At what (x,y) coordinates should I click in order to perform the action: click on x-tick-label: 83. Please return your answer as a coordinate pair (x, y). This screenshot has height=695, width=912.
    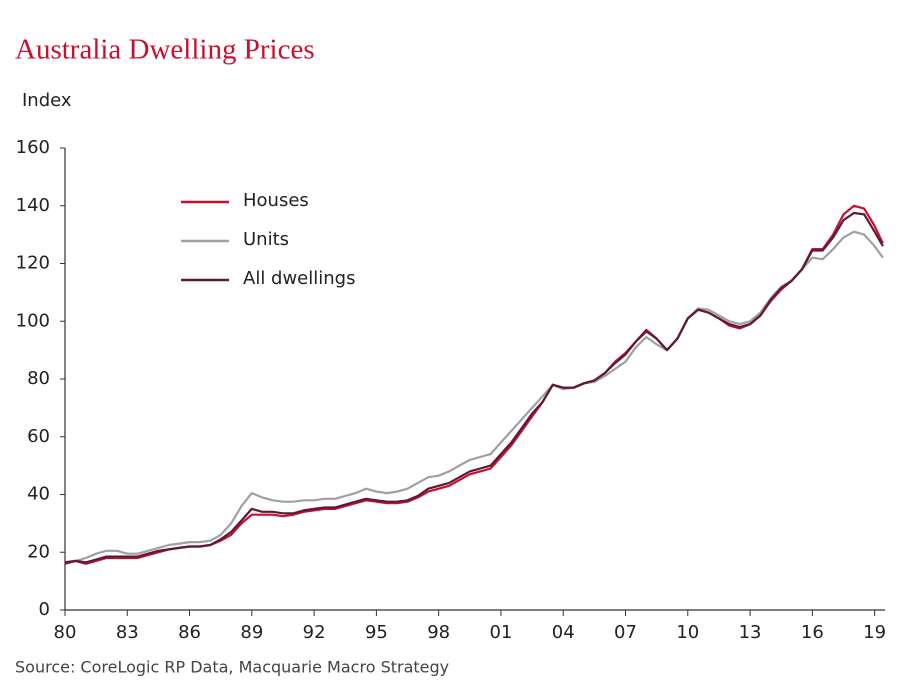
    Looking at the image, I should click on (127, 632).